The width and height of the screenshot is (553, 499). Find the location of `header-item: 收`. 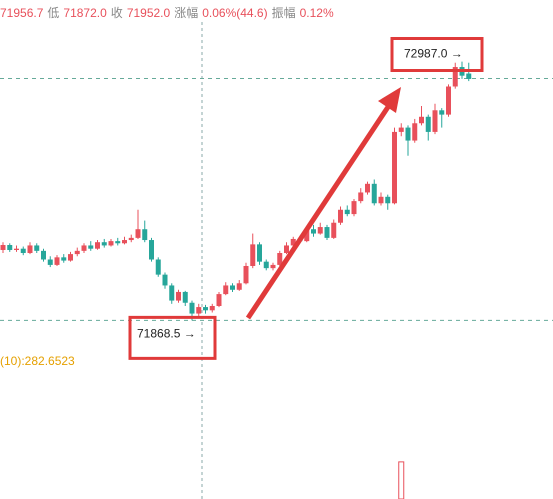

header-item: 收 is located at coordinates (117, 13).